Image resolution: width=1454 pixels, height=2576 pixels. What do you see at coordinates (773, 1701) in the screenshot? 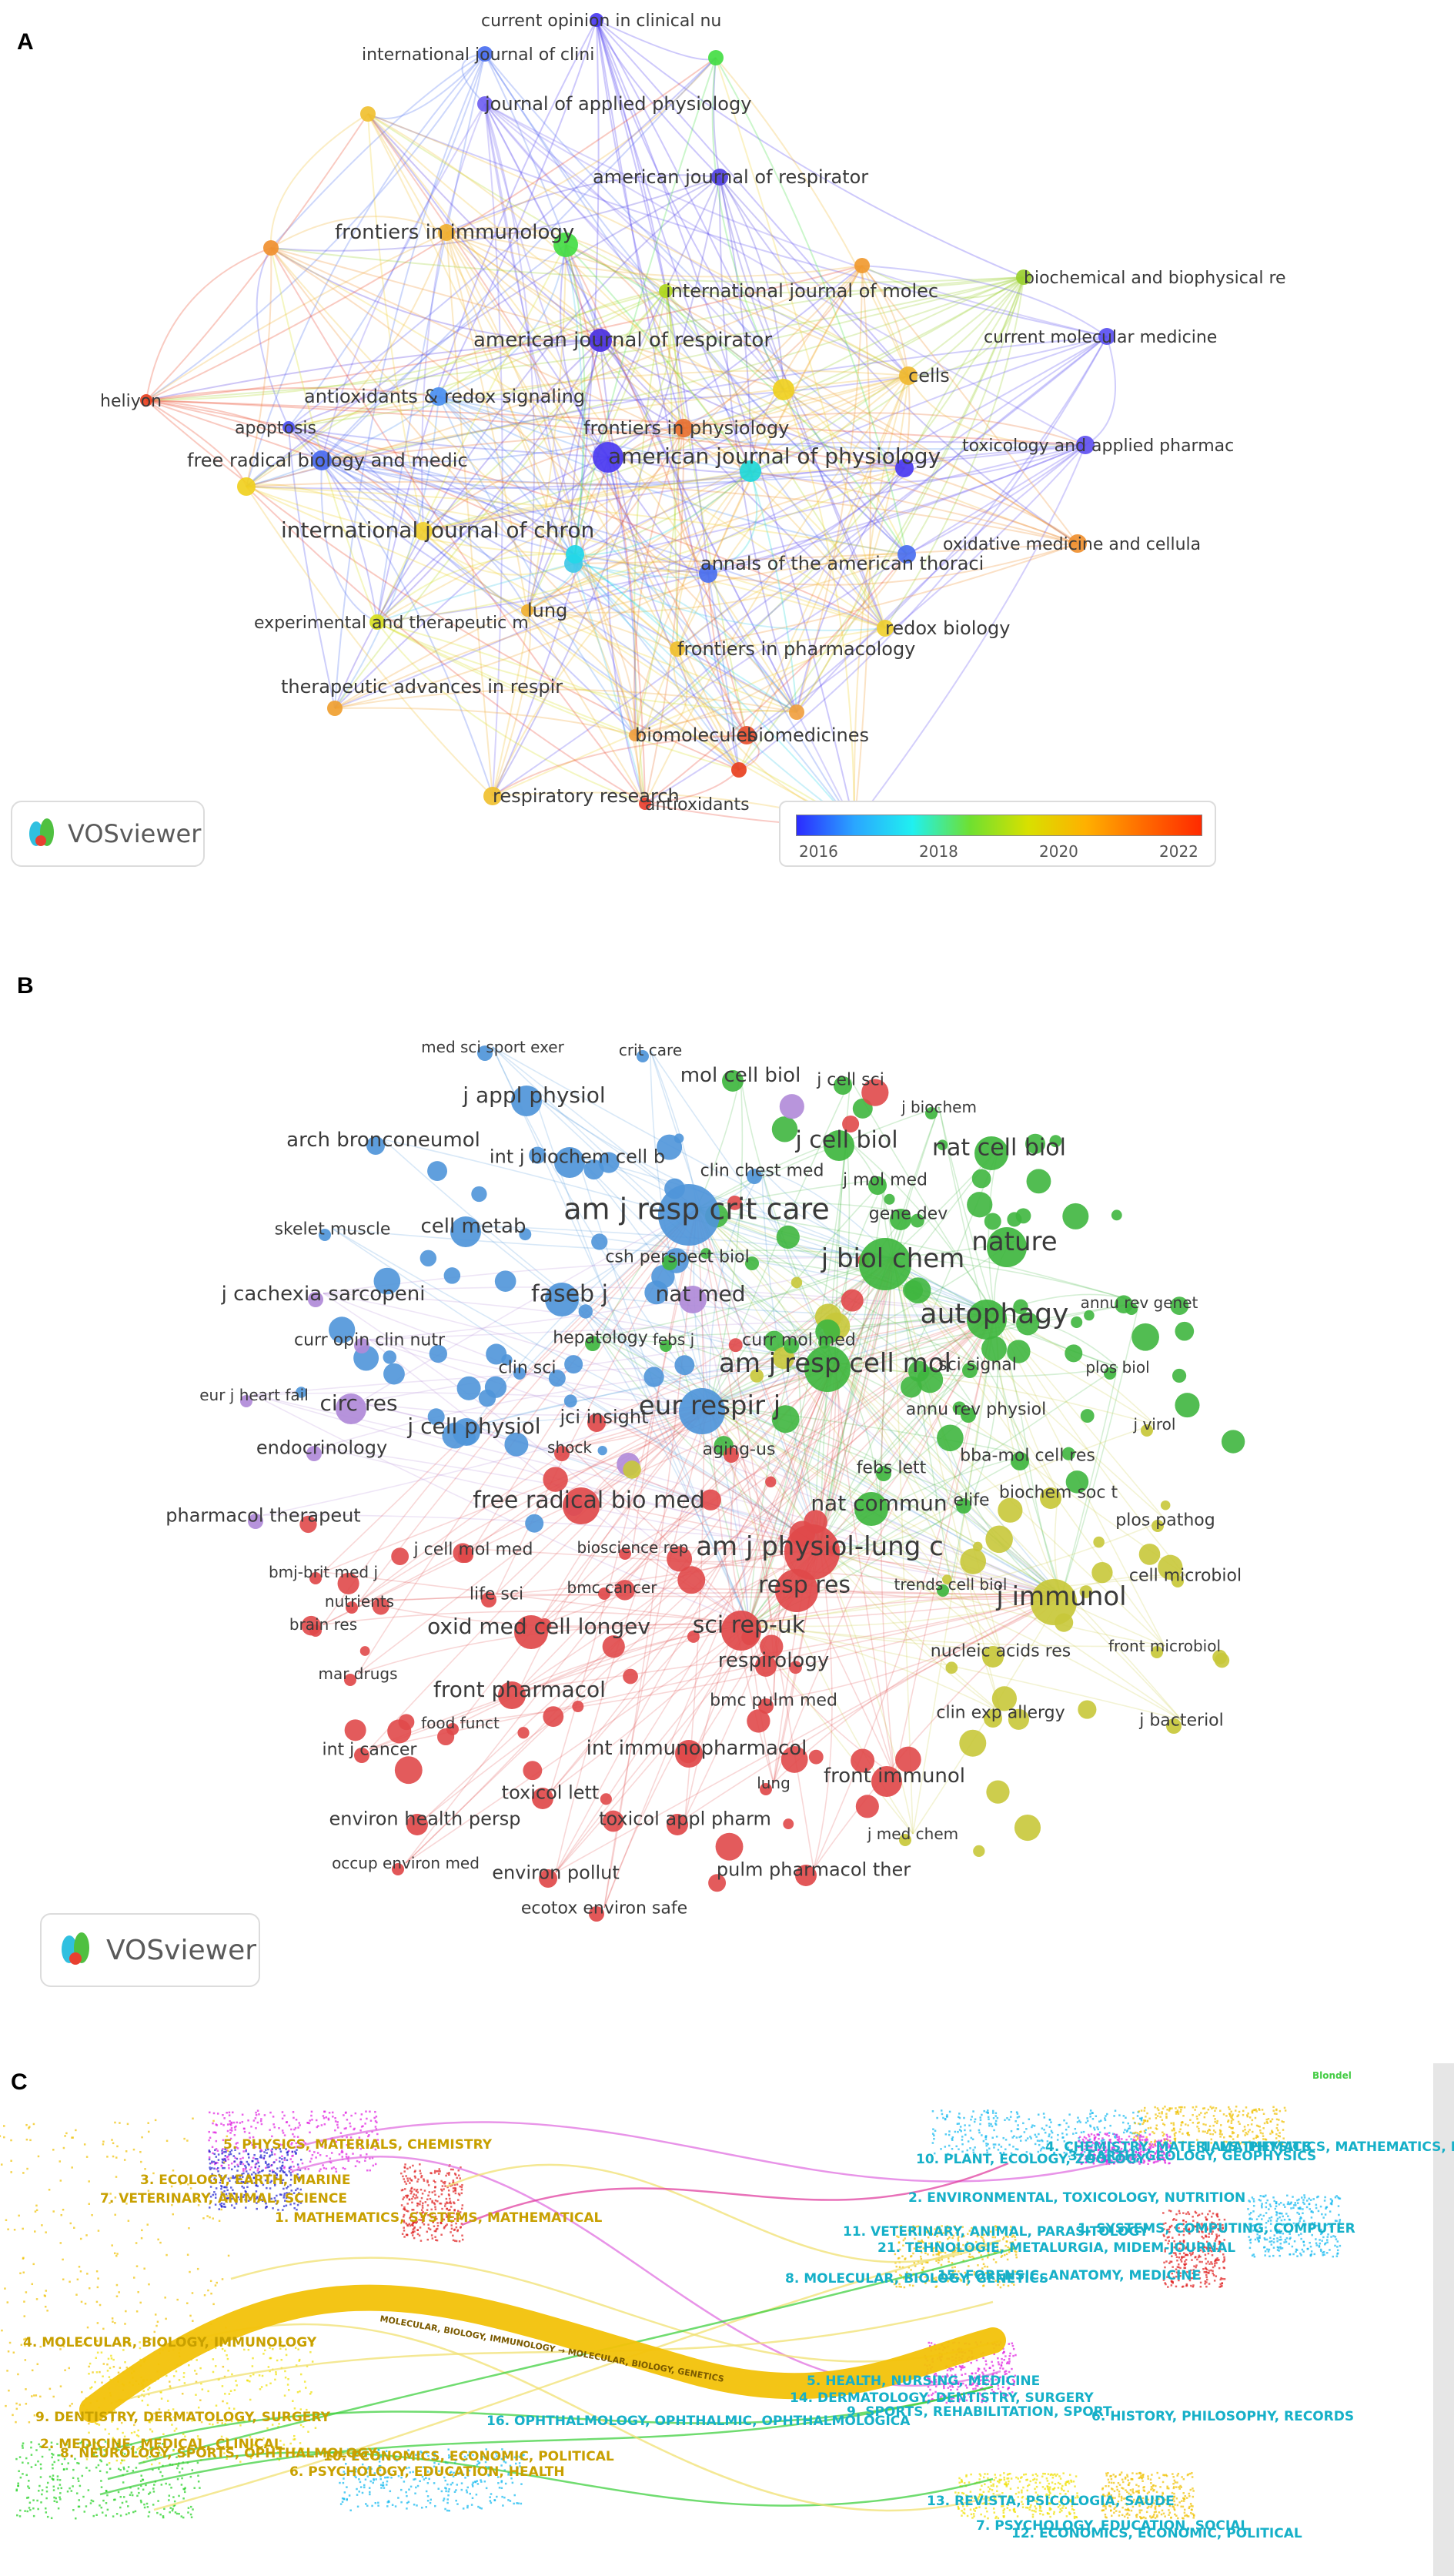
I see `journal-label: bmc pulm med` at bounding box center [773, 1701].